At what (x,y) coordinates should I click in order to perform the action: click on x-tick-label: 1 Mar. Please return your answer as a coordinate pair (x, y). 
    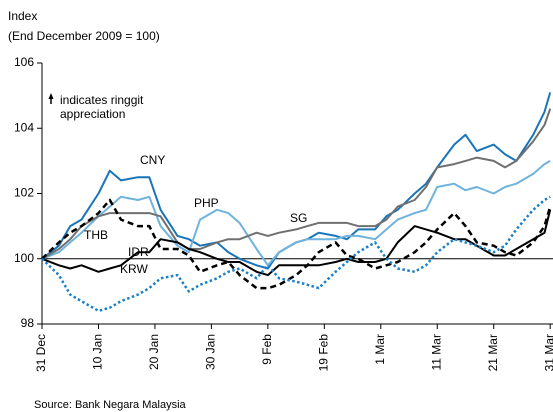
    Looking at the image, I should click on (380, 349).